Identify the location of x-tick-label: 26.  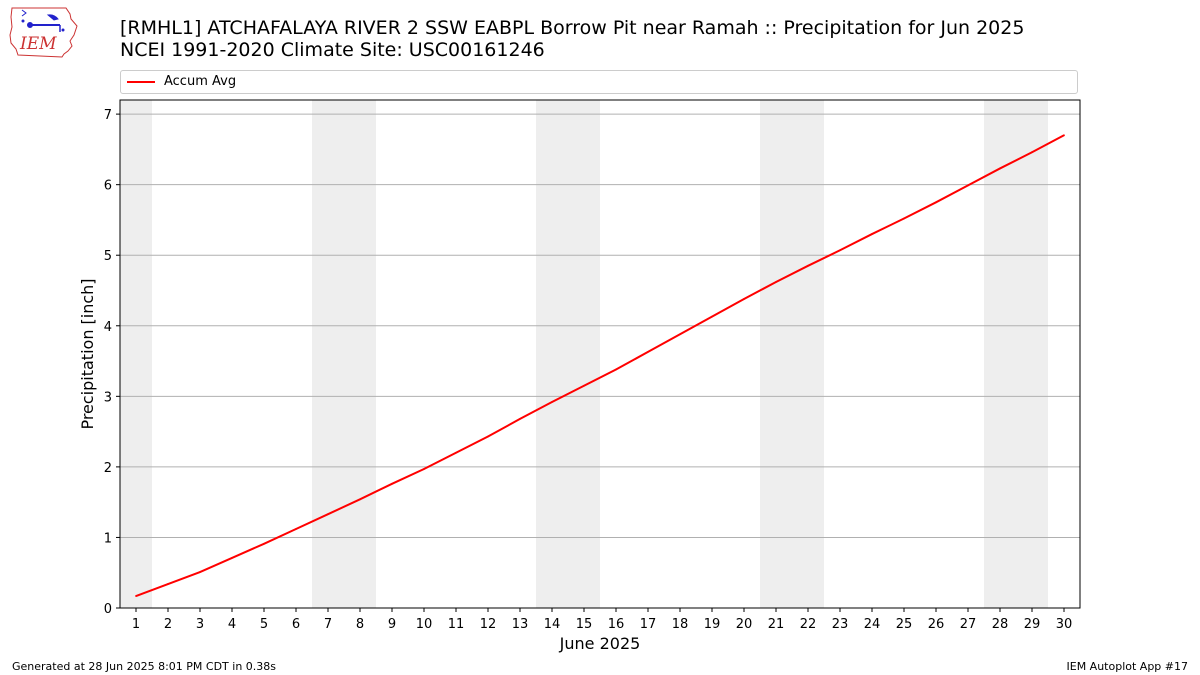
(936, 624).